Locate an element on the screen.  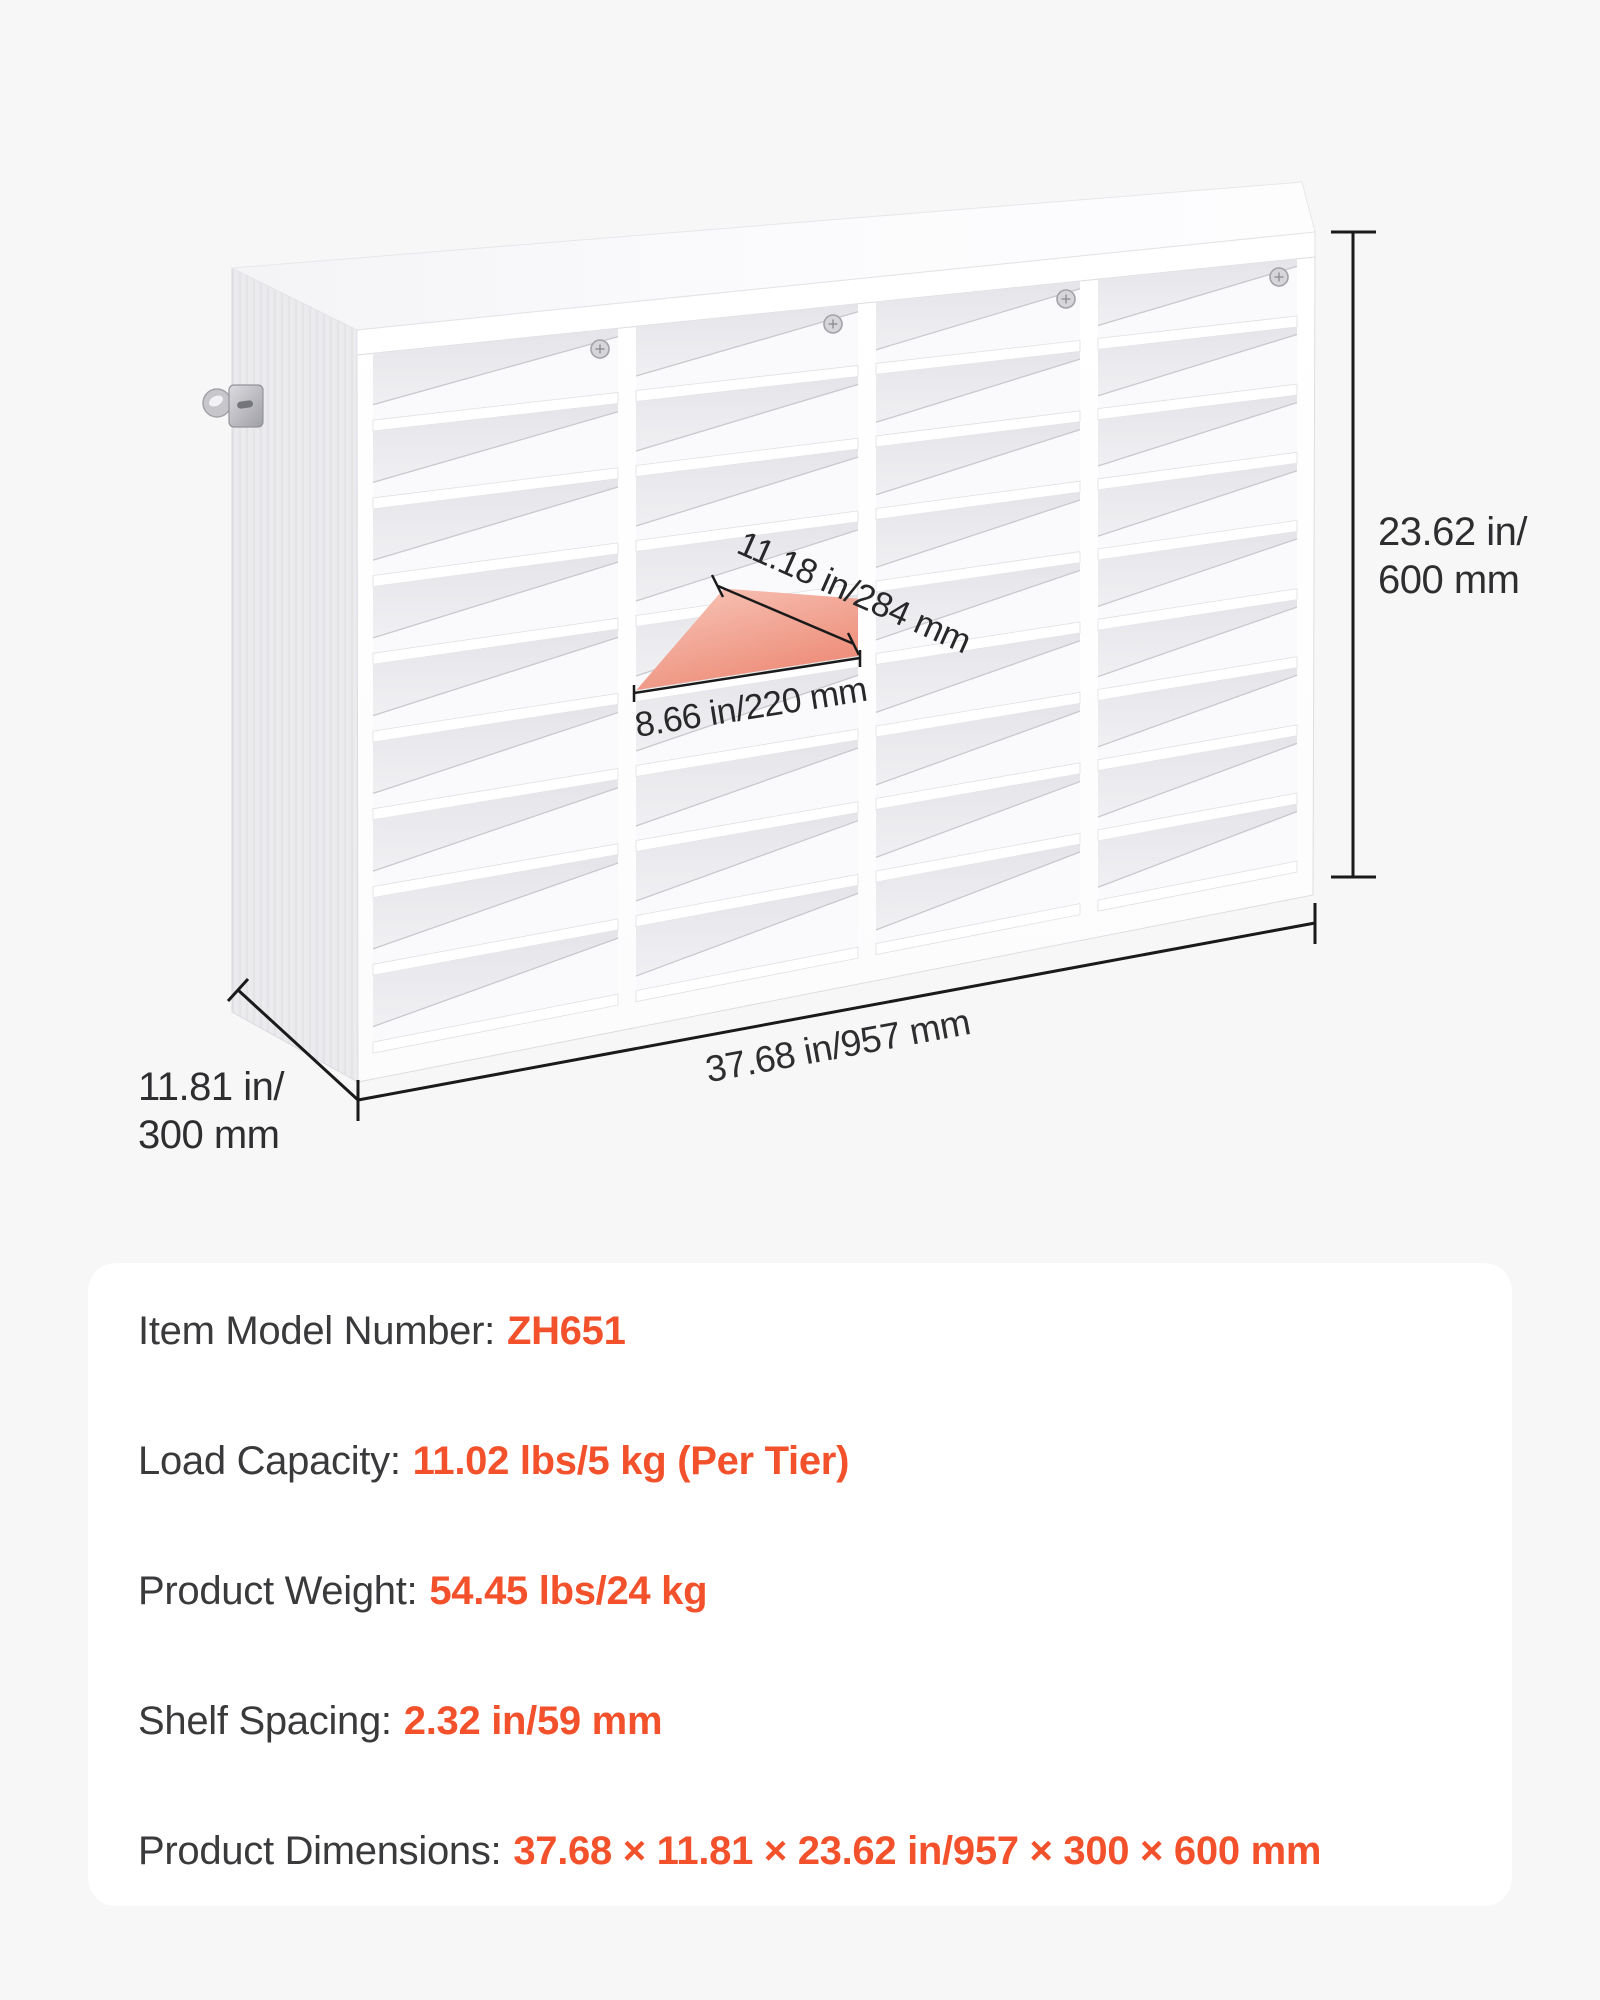
screws is located at coordinates (939, 313).